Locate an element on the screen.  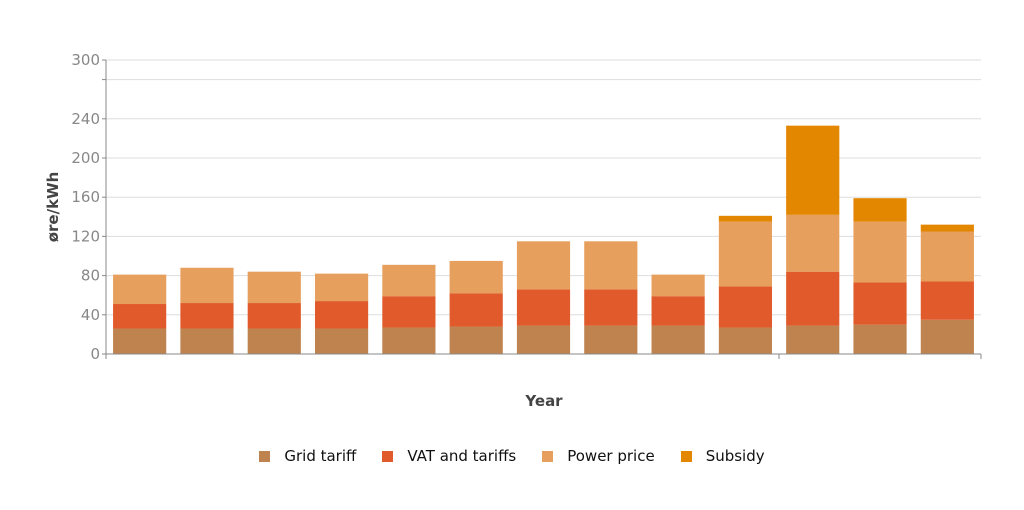
y-tick-label: 200 is located at coordinates (85, 158).